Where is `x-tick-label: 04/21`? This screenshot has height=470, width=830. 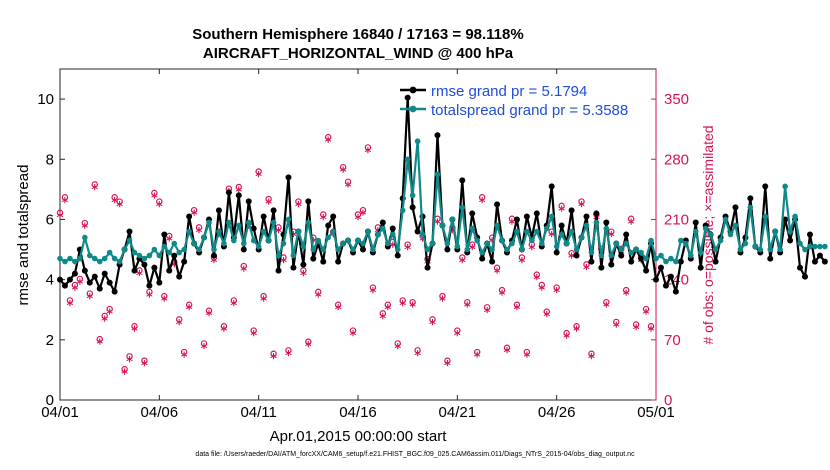 x-tick-label: 04/21 is located at coordinates (458, 412).